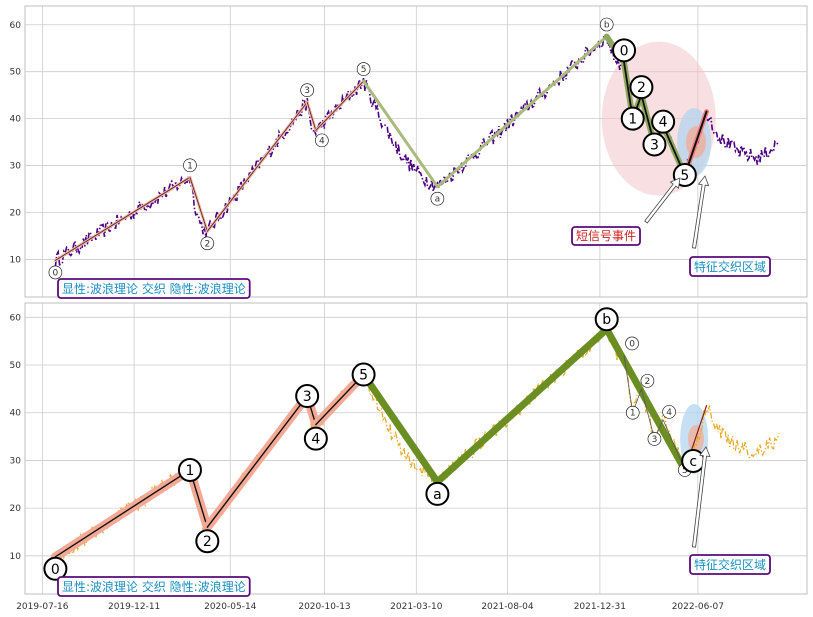 This screenshot has width=813, height=617. Describe the element at coordinates (655, 440) in the screenshot. I see `bottom-subwave-label-text: 3` at that location.